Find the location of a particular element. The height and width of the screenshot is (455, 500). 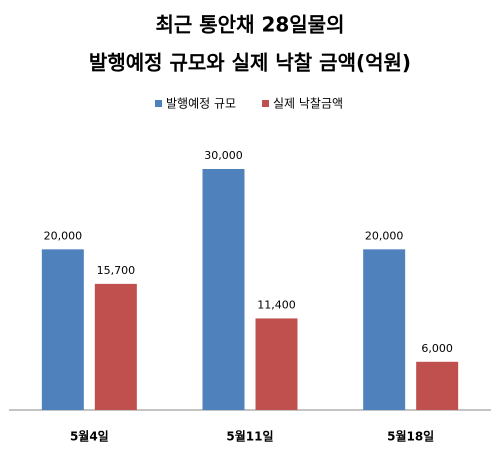

value-label: 30,000 is located at coordinates (223, 155).